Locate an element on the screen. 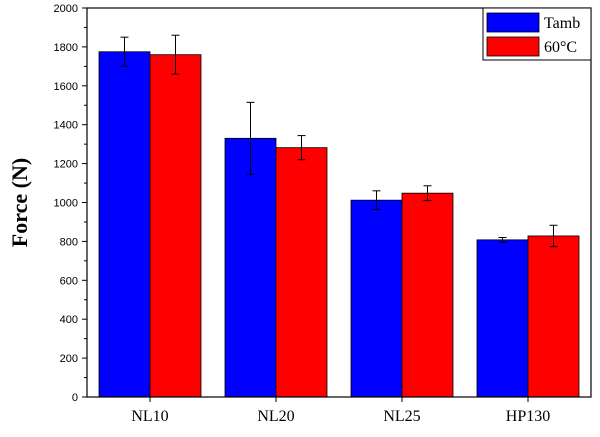 This screenshot has height=437, width=600. y-tick-label: 0 is located at coordinates (75, 398).